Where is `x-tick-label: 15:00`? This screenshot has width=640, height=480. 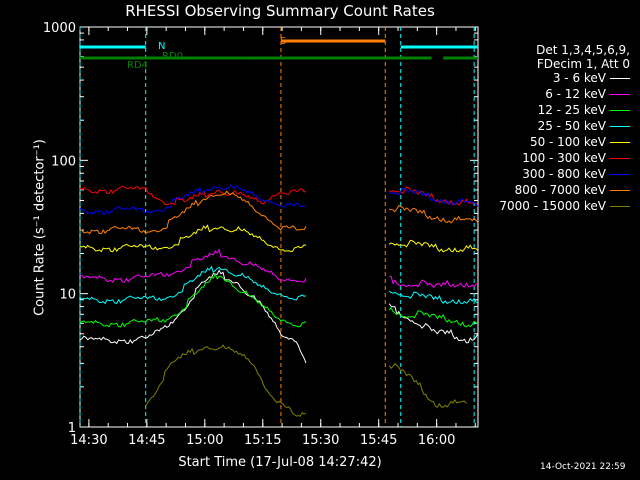 x-tick-label: 15:00 is located at coordinates (204, 440).